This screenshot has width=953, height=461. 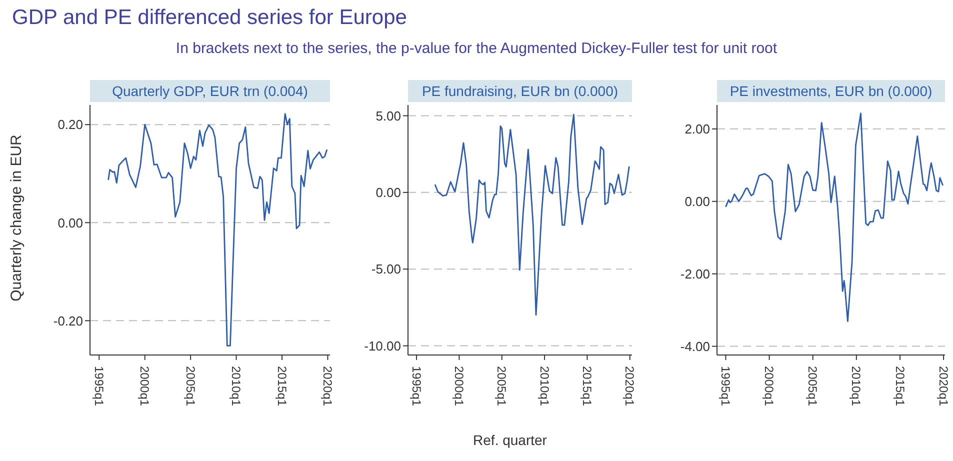 What do you see at coordinates (831, 91) in the screenshot?
I see `text: PE investments, EUR bn (0.000)` at bounding box center [831, 91].